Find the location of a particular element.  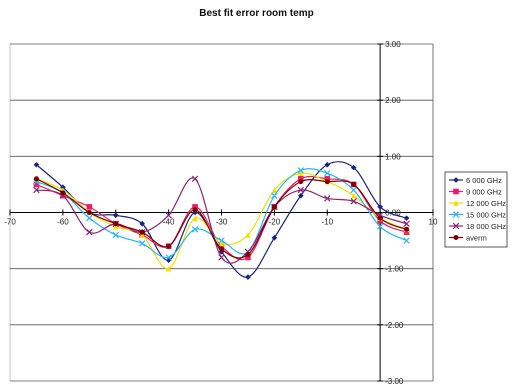

x-tick-label: -30 is located at coordinates (222, 222).